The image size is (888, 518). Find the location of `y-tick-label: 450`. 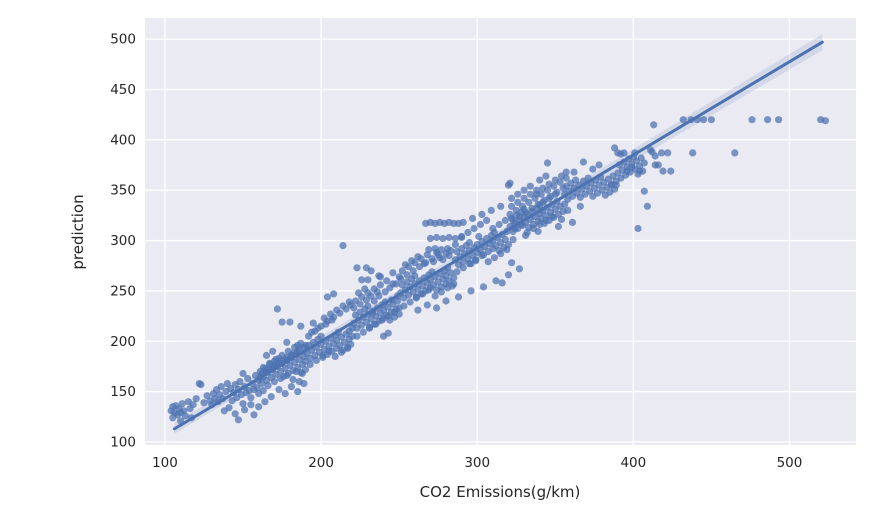

y-tick-label: 450 is located at coordinates (123, 90).